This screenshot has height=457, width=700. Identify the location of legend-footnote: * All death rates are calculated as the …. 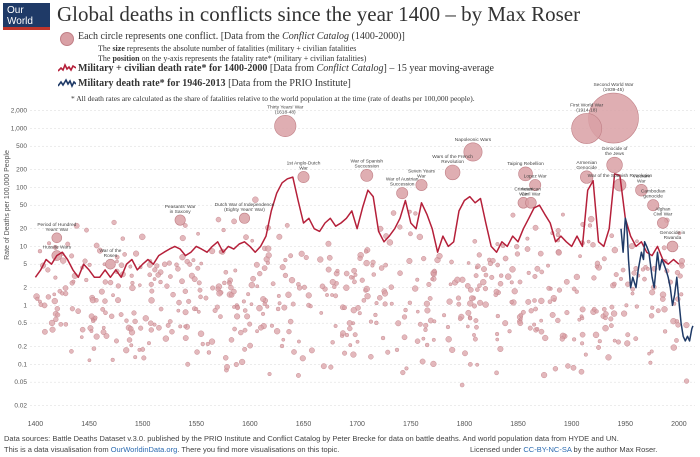
(273, 98).